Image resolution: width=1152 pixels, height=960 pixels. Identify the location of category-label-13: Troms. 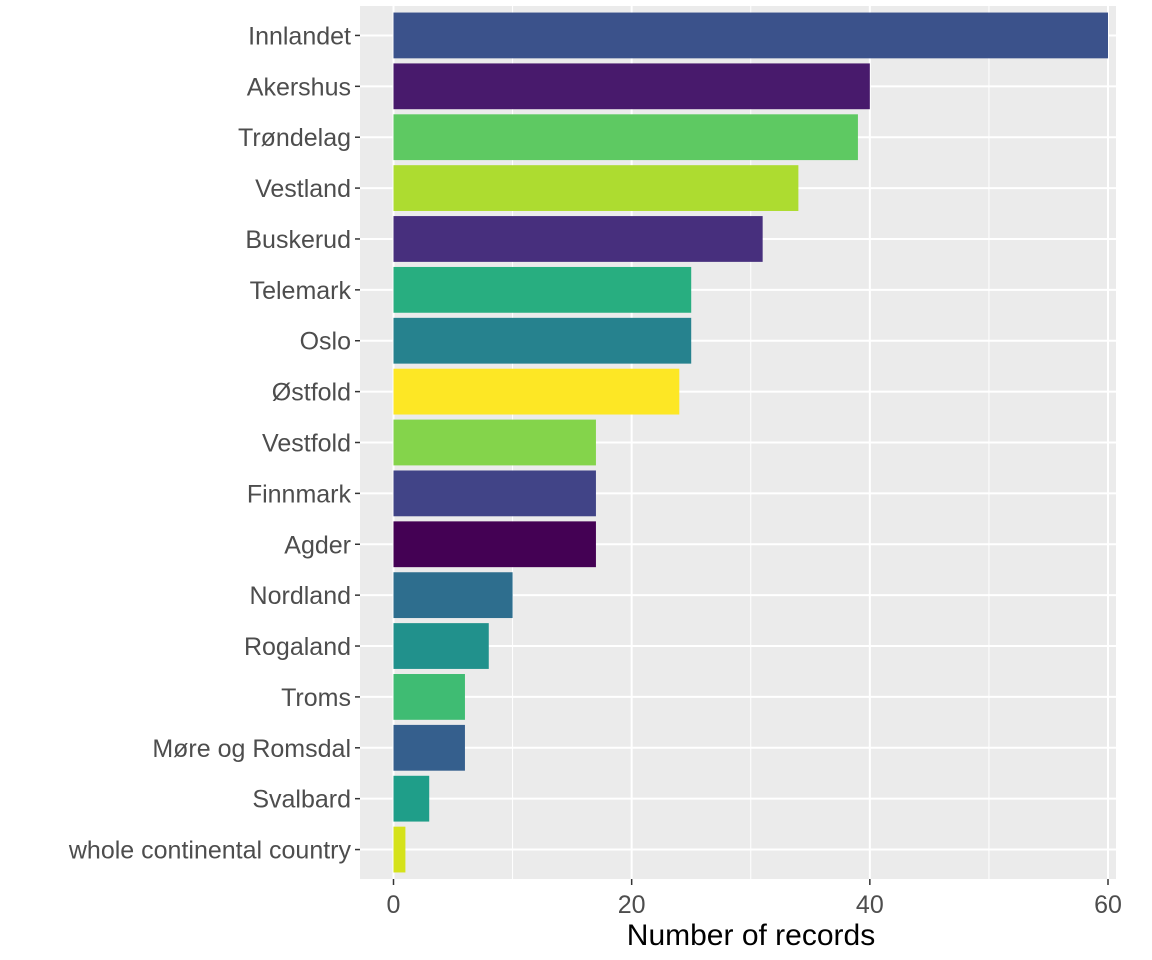
(316, 698).